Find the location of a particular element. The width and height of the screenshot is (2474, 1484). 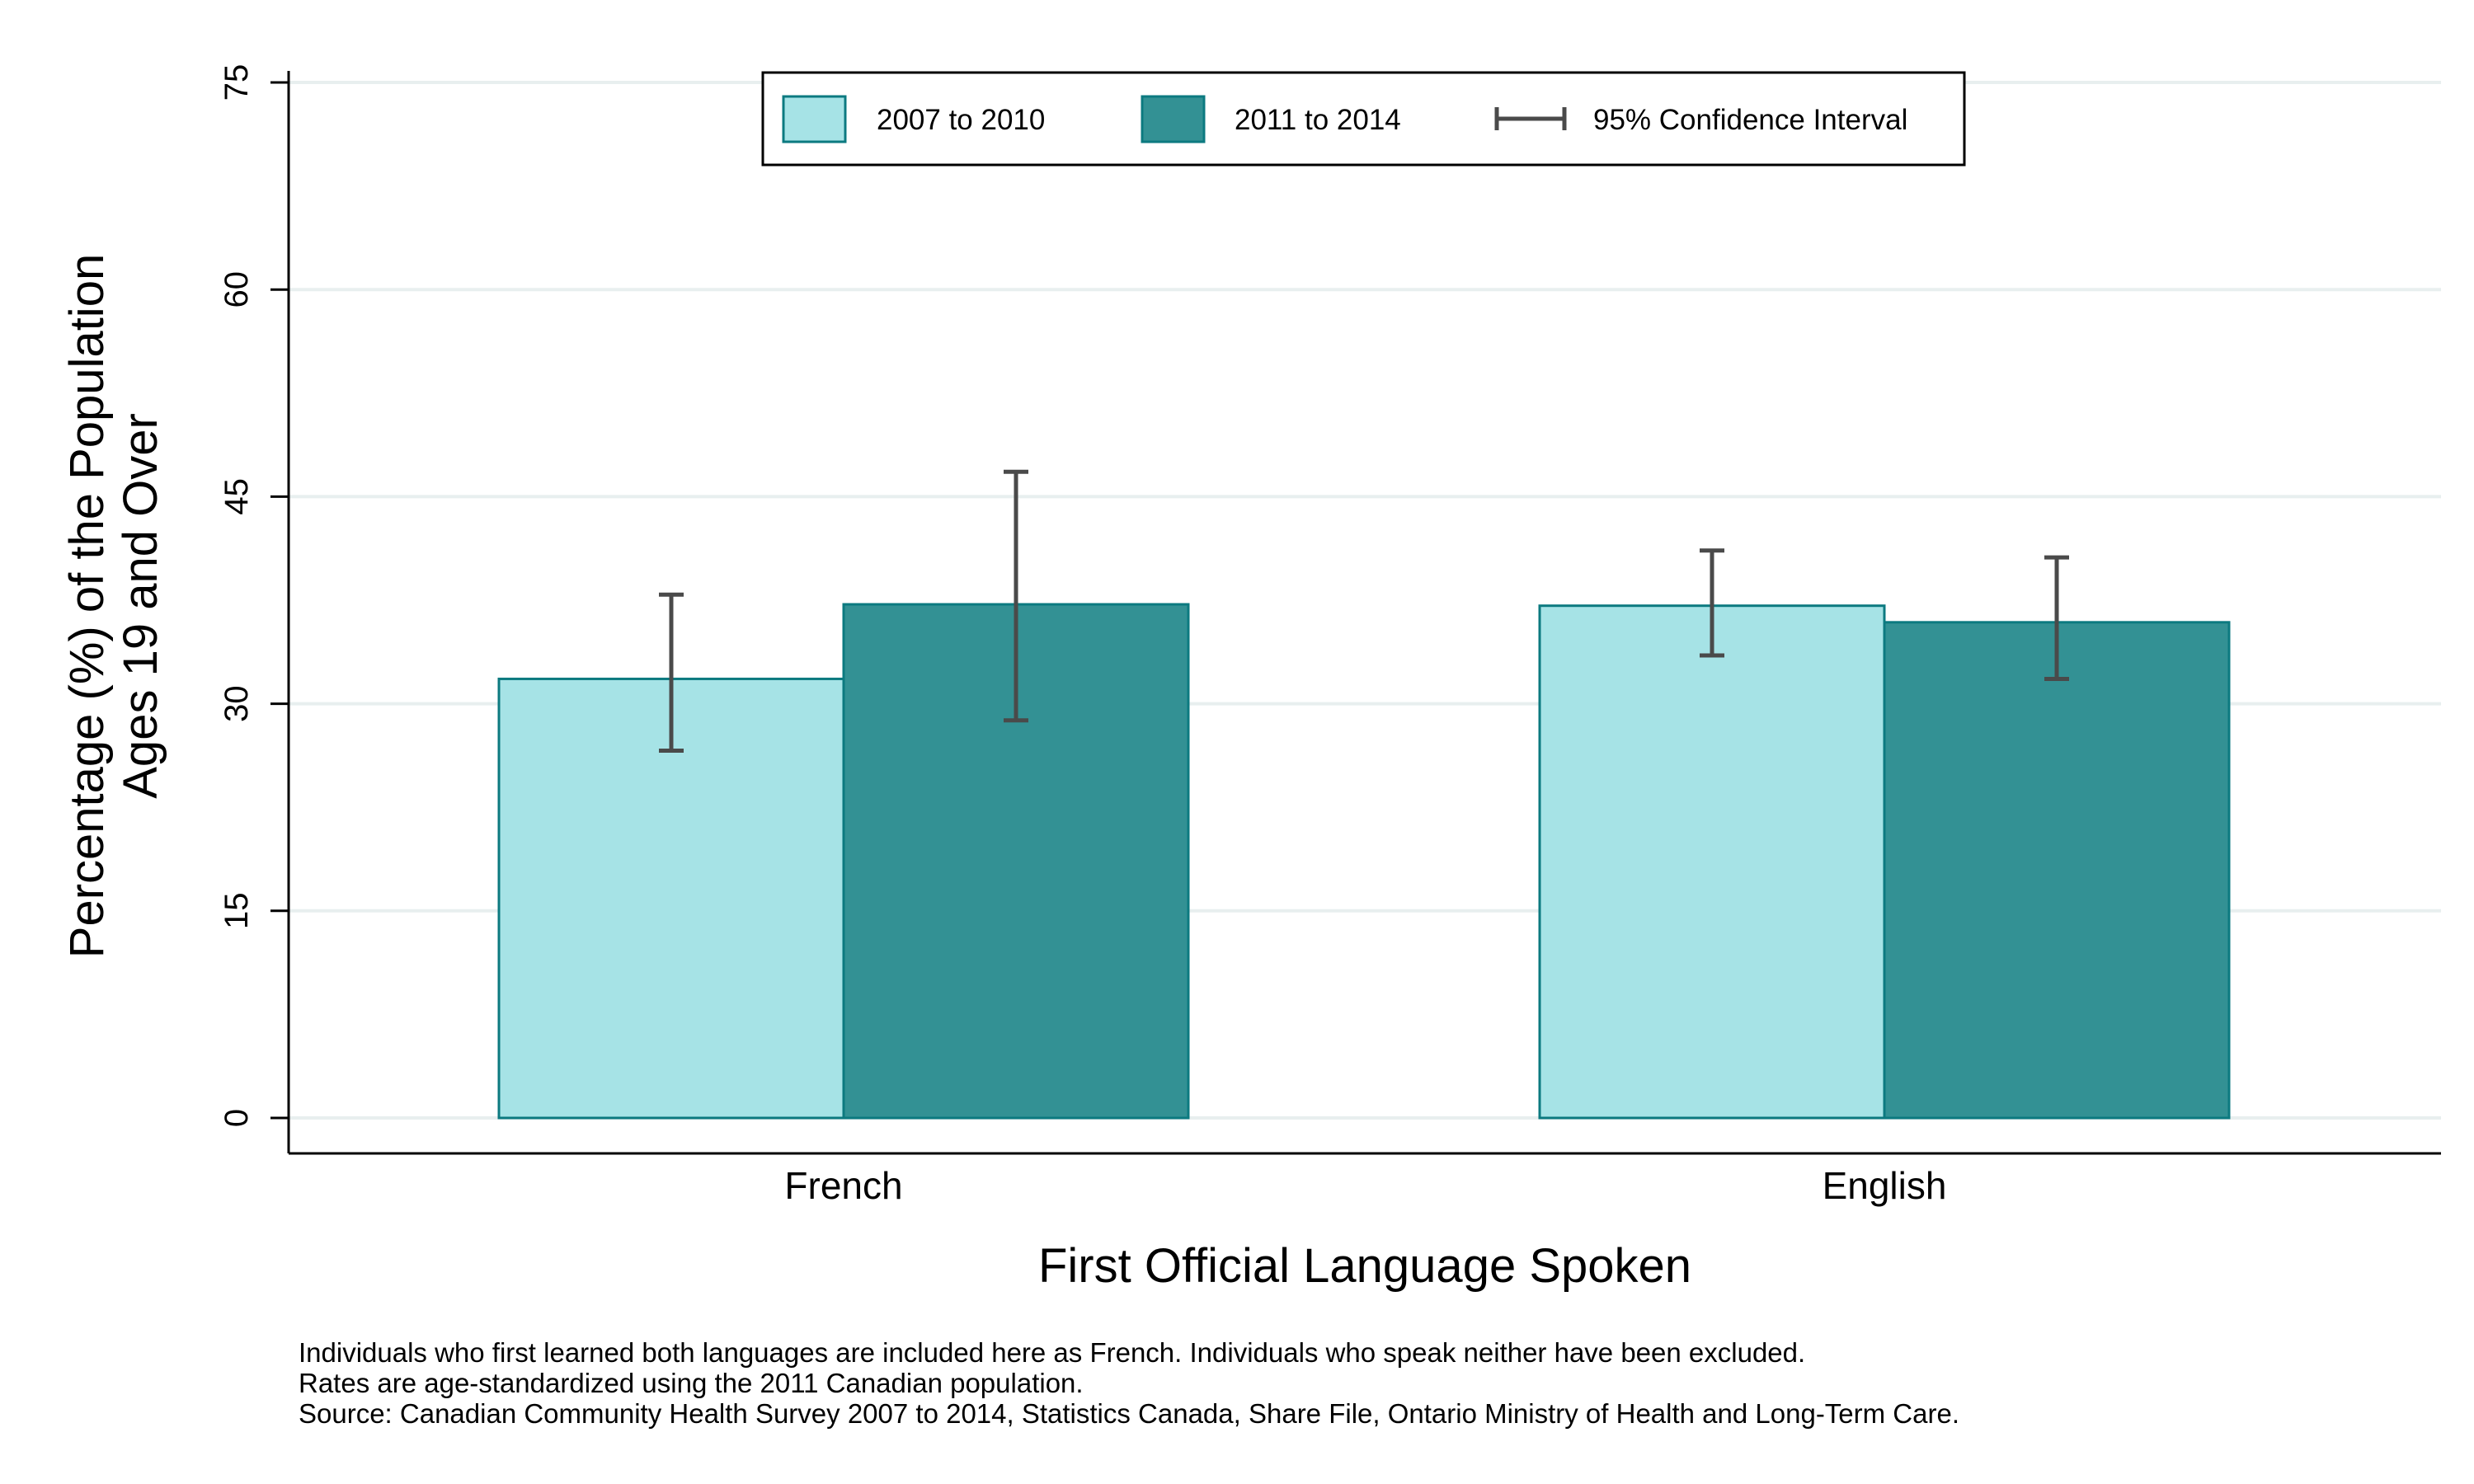

x-axis-title: First Official Language Spoken is located at coordinates (1364, 1266).